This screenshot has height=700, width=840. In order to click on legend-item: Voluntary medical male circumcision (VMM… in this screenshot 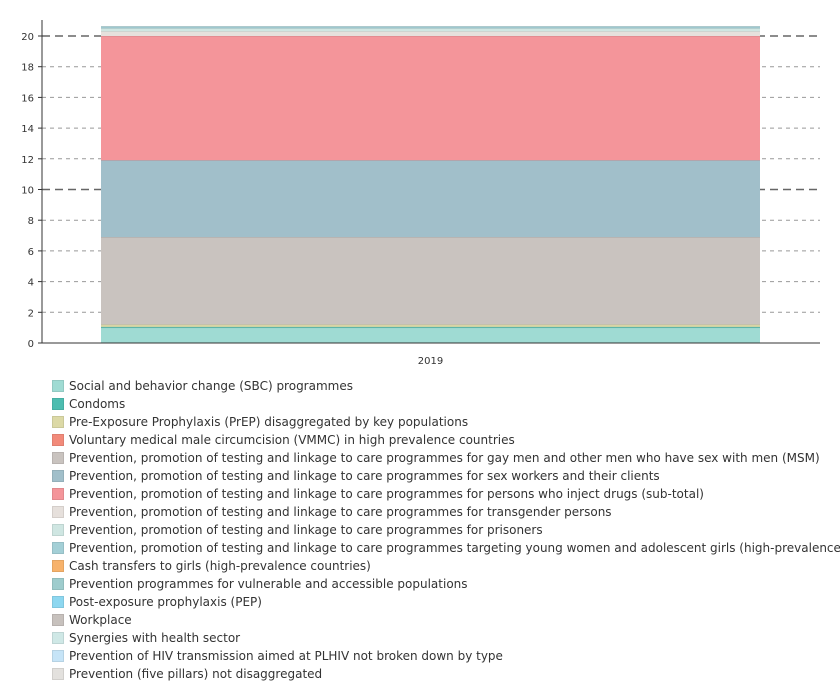, I will do `click(446, 440)`.